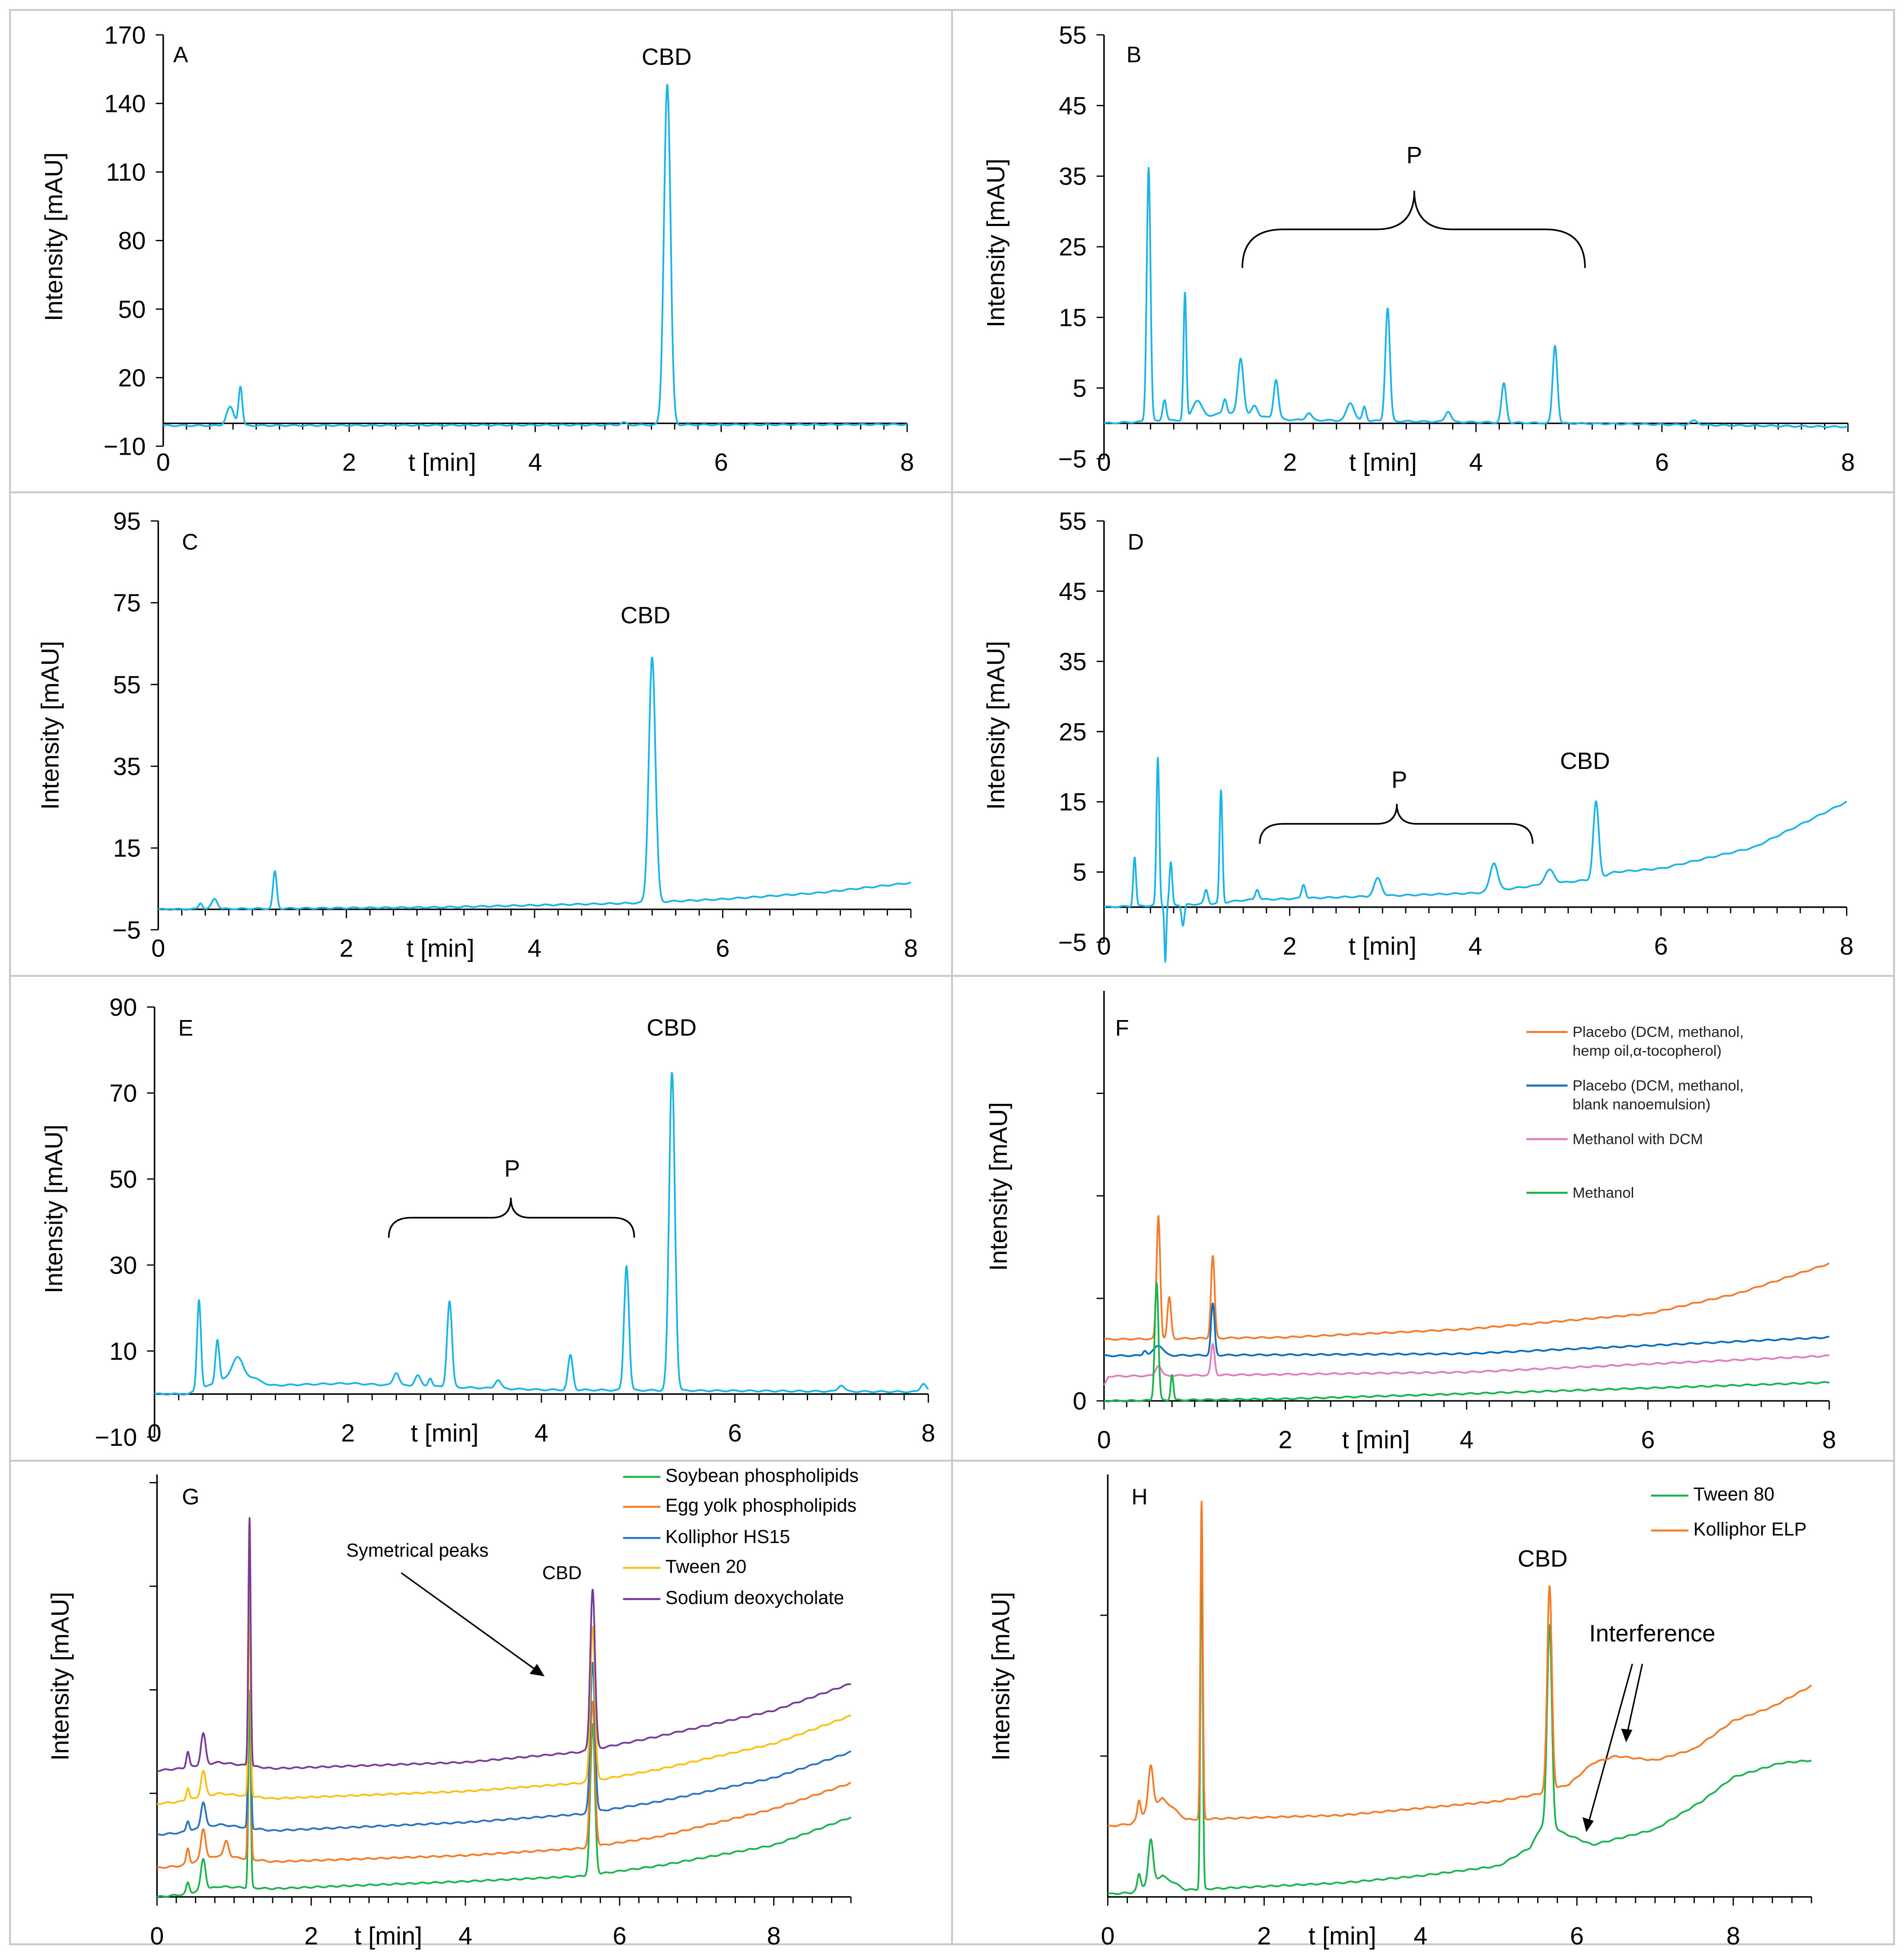 The width and height of the screenshot is (1904, 1958). What do you see at coordinates (728, 1537) in the screenshot?
I see `legend-label: Kolliphor HS15` at bounding box center [728, 1537].